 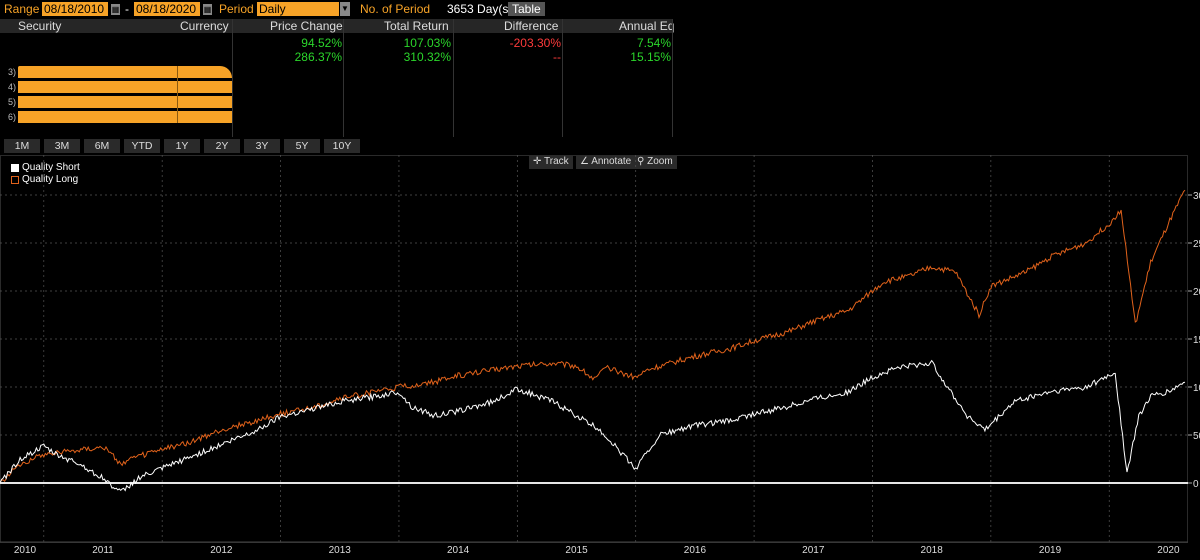 What do you see at coordinates (813, 550) in the screenshot?
I see `x-tick-label: 2017` at bounding box center [813, 550].